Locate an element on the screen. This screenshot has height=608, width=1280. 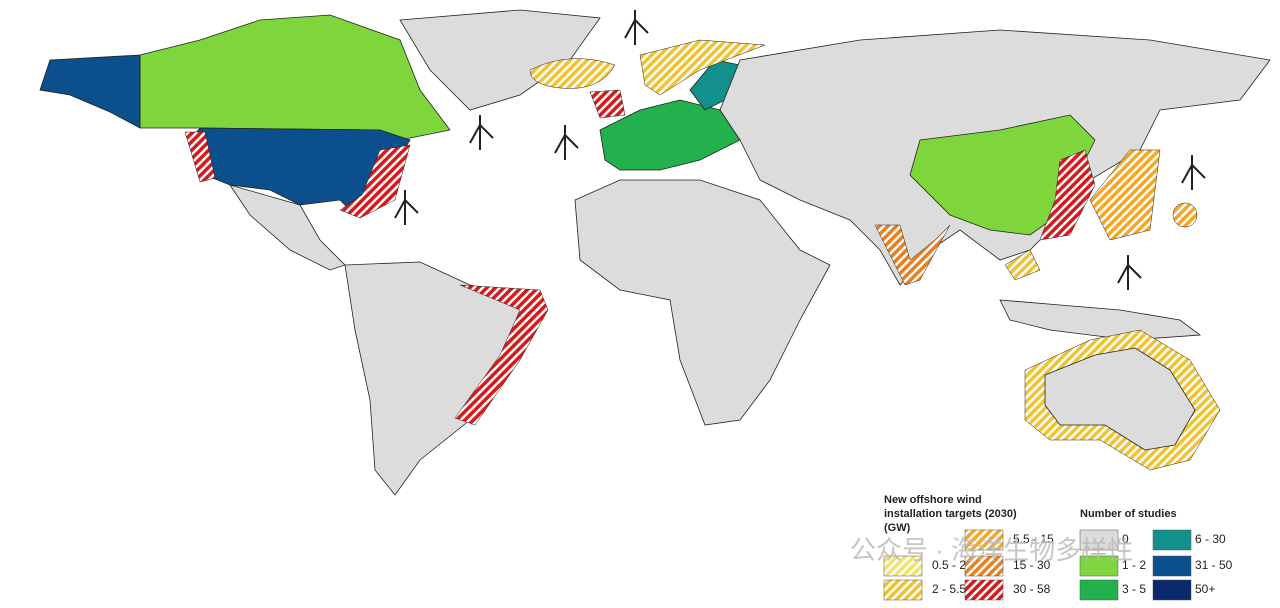
legend-label: 15 - 30 is located at coordinates (1032, 565).